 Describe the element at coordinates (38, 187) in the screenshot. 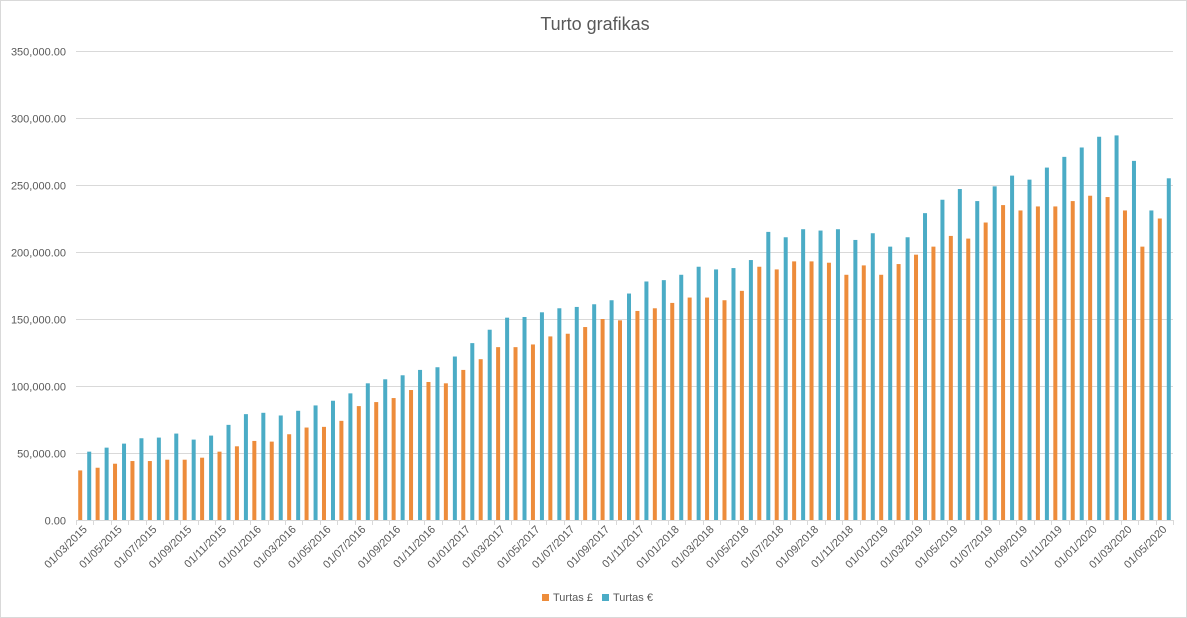

I see `y-tick-label: 250,000.00` at that location.